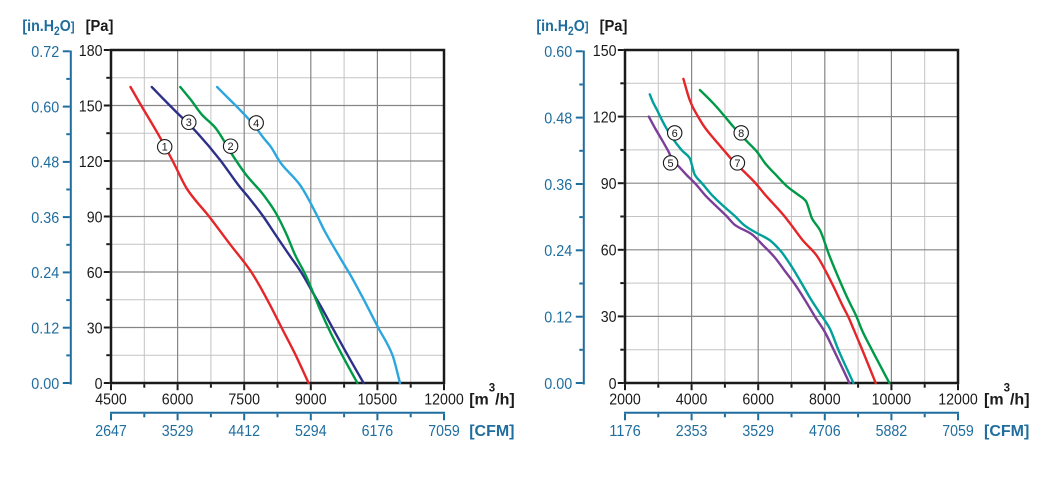 This screenshot has height=481, width=1049. I want to click on svg-text: 6, so click(675, 134).